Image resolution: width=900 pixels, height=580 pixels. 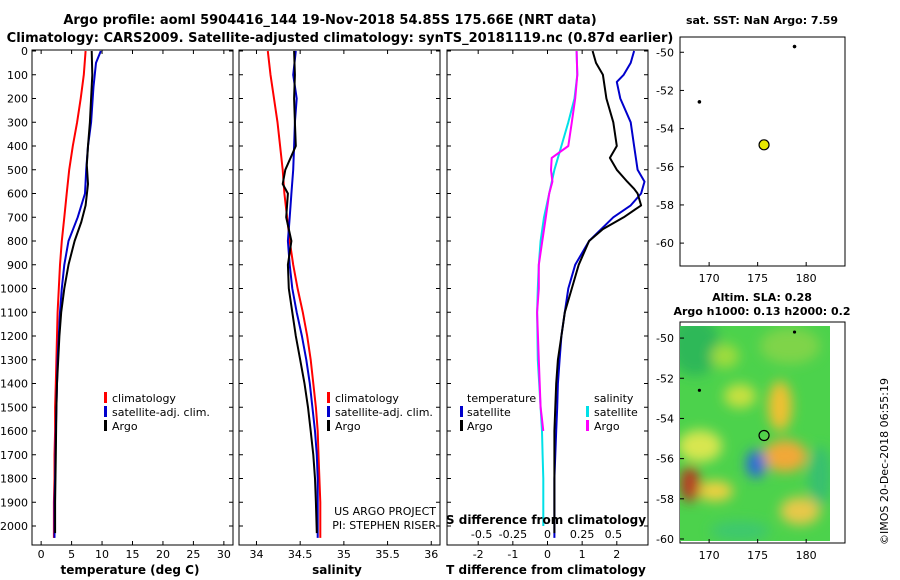 I want to click on series-temperature-satellite, so click(x=599, y=294).